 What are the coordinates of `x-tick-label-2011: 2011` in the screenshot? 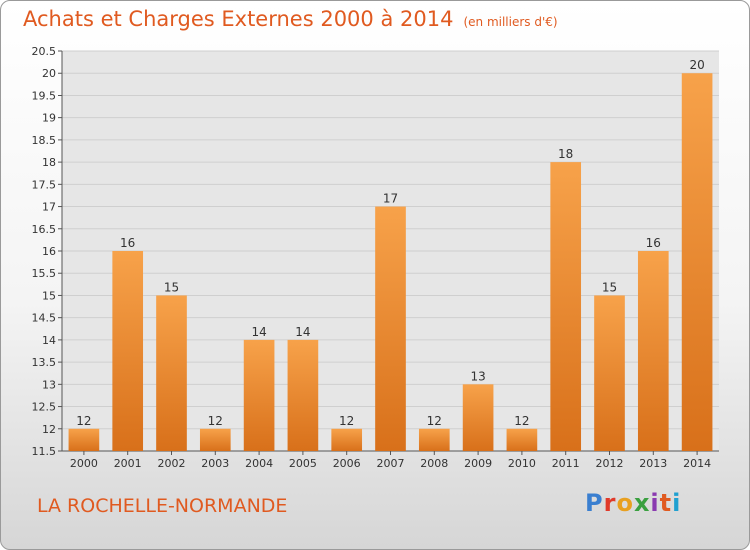 It's located at (566, 463).